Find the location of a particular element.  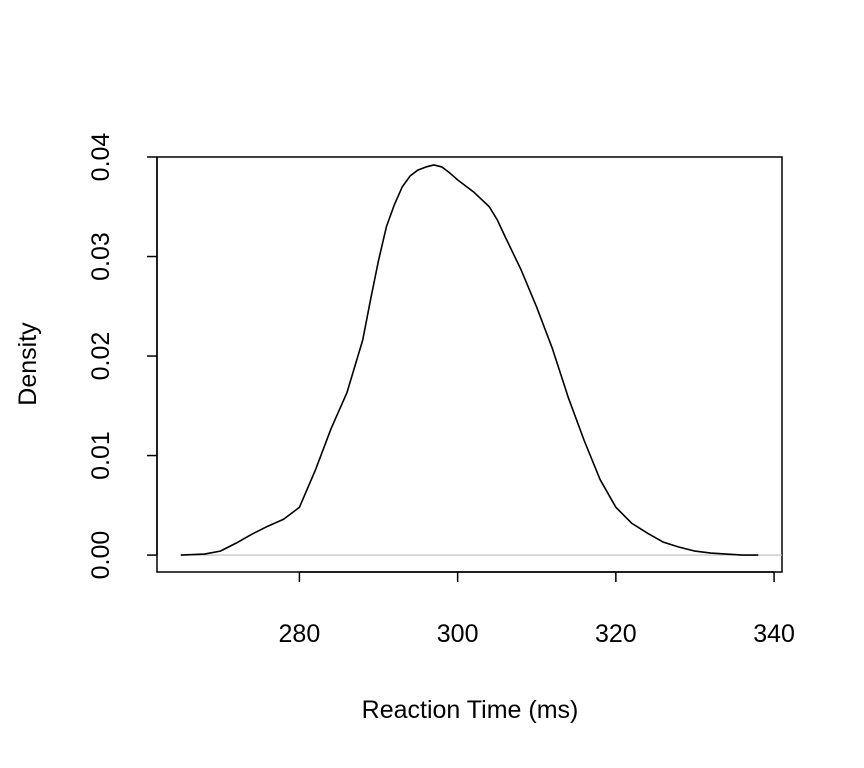

y-tick-label: 0.01 is located at coordinates (101, 455).